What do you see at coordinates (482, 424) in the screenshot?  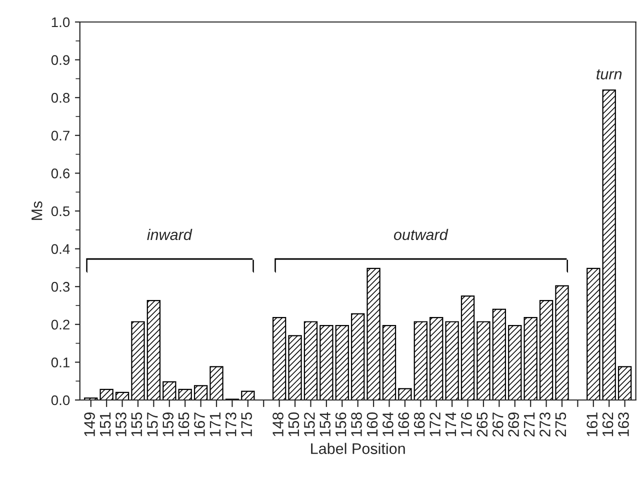 I see `x-tick-label: 265` at bounding box center [482, 424].